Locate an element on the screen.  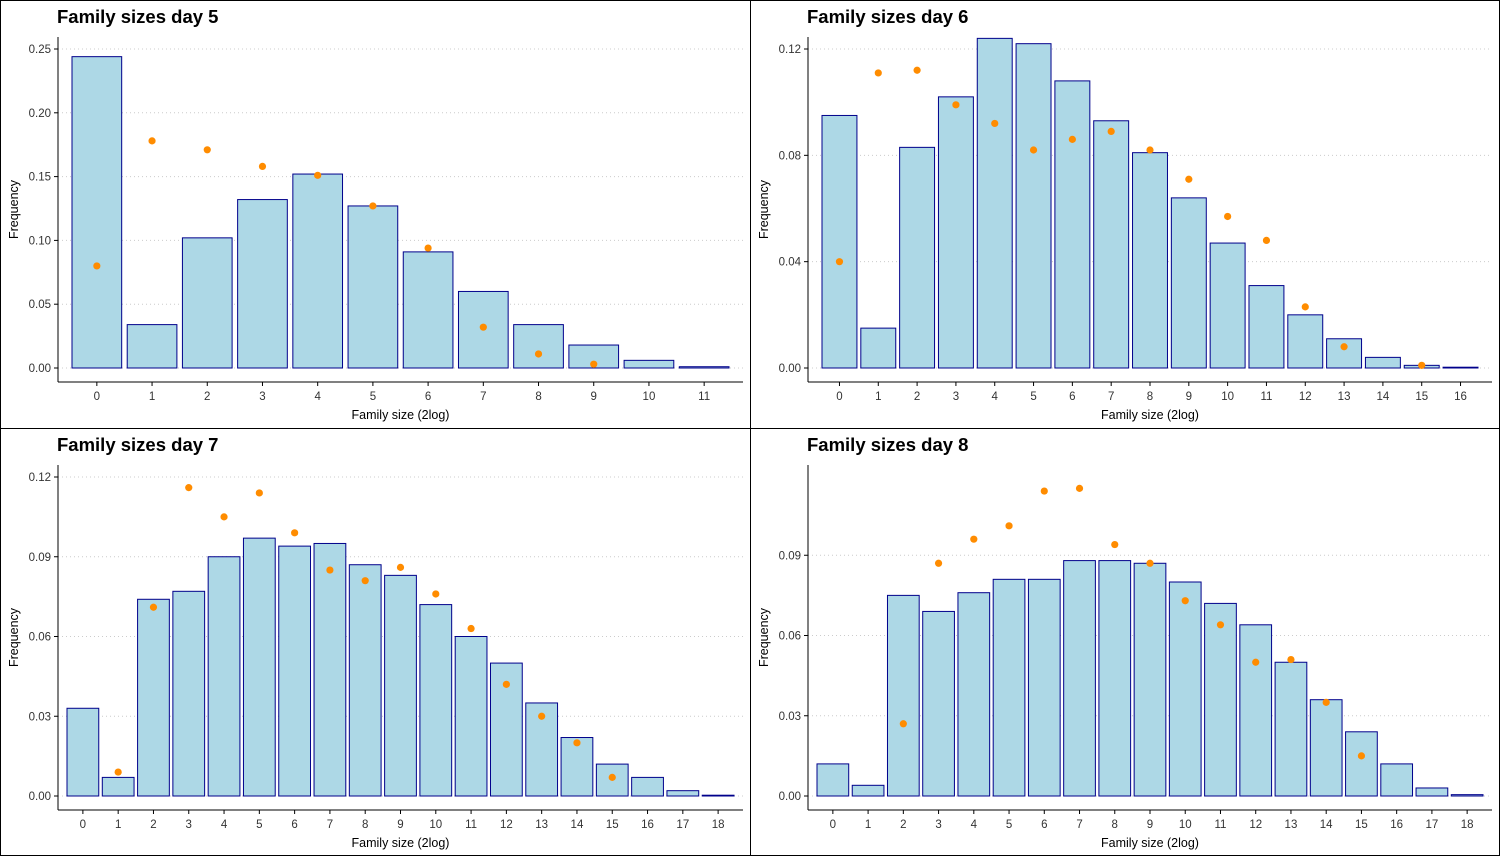
y-tick-label: 0.12 is located at coordinates (40, 478).